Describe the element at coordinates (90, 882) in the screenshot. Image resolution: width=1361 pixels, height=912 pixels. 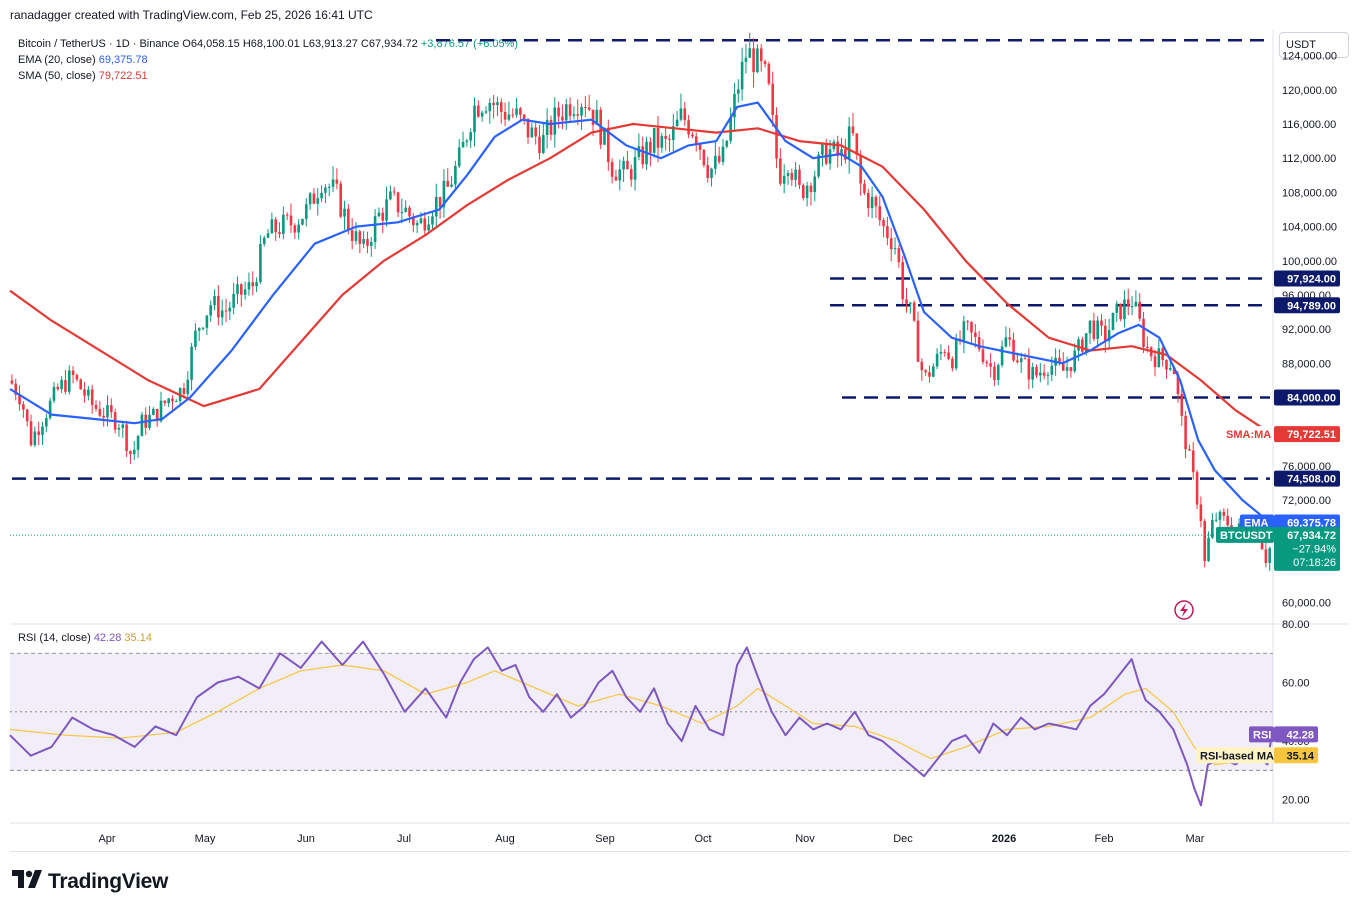
I see `tradingview-logo: TradingView` at that location.